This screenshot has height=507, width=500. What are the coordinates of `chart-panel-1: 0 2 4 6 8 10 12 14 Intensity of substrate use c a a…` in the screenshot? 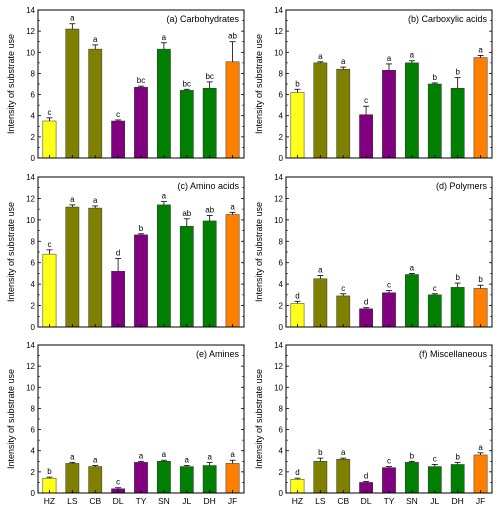 It's located at (125, 84).